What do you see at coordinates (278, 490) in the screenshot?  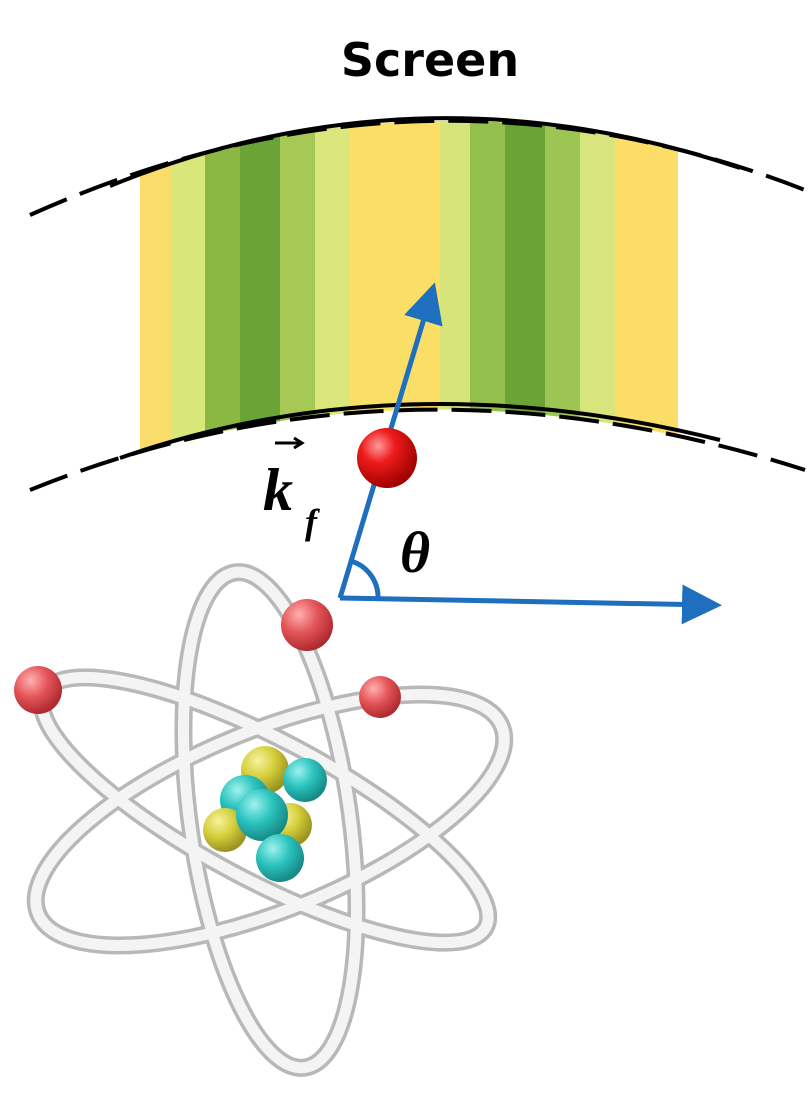 I see `vector-label: k` at bounding box center [278, 490].